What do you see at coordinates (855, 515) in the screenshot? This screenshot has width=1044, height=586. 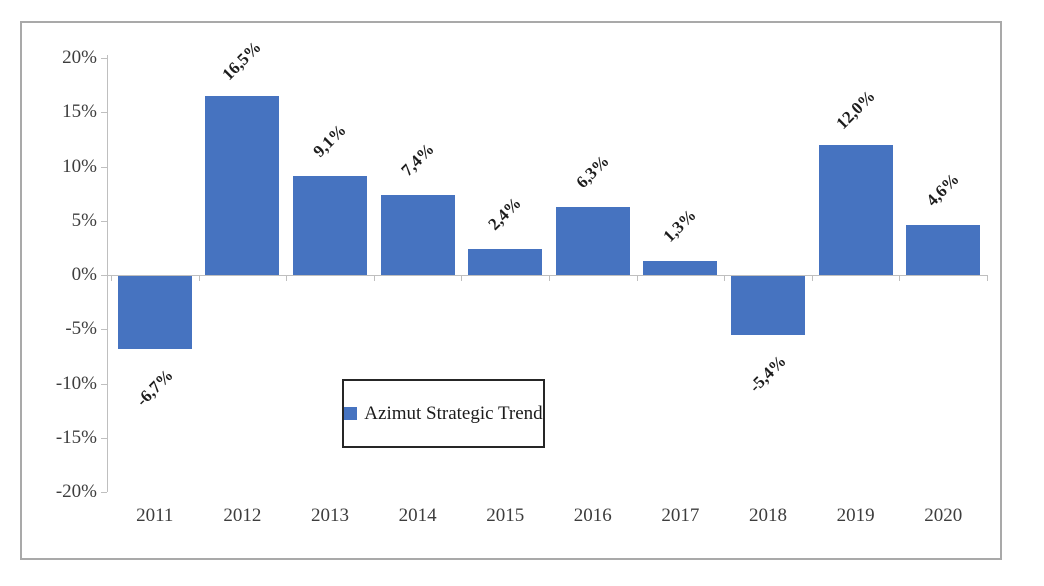 I see `x-axis-category-label: 2019` at bounding box center [855, 515].